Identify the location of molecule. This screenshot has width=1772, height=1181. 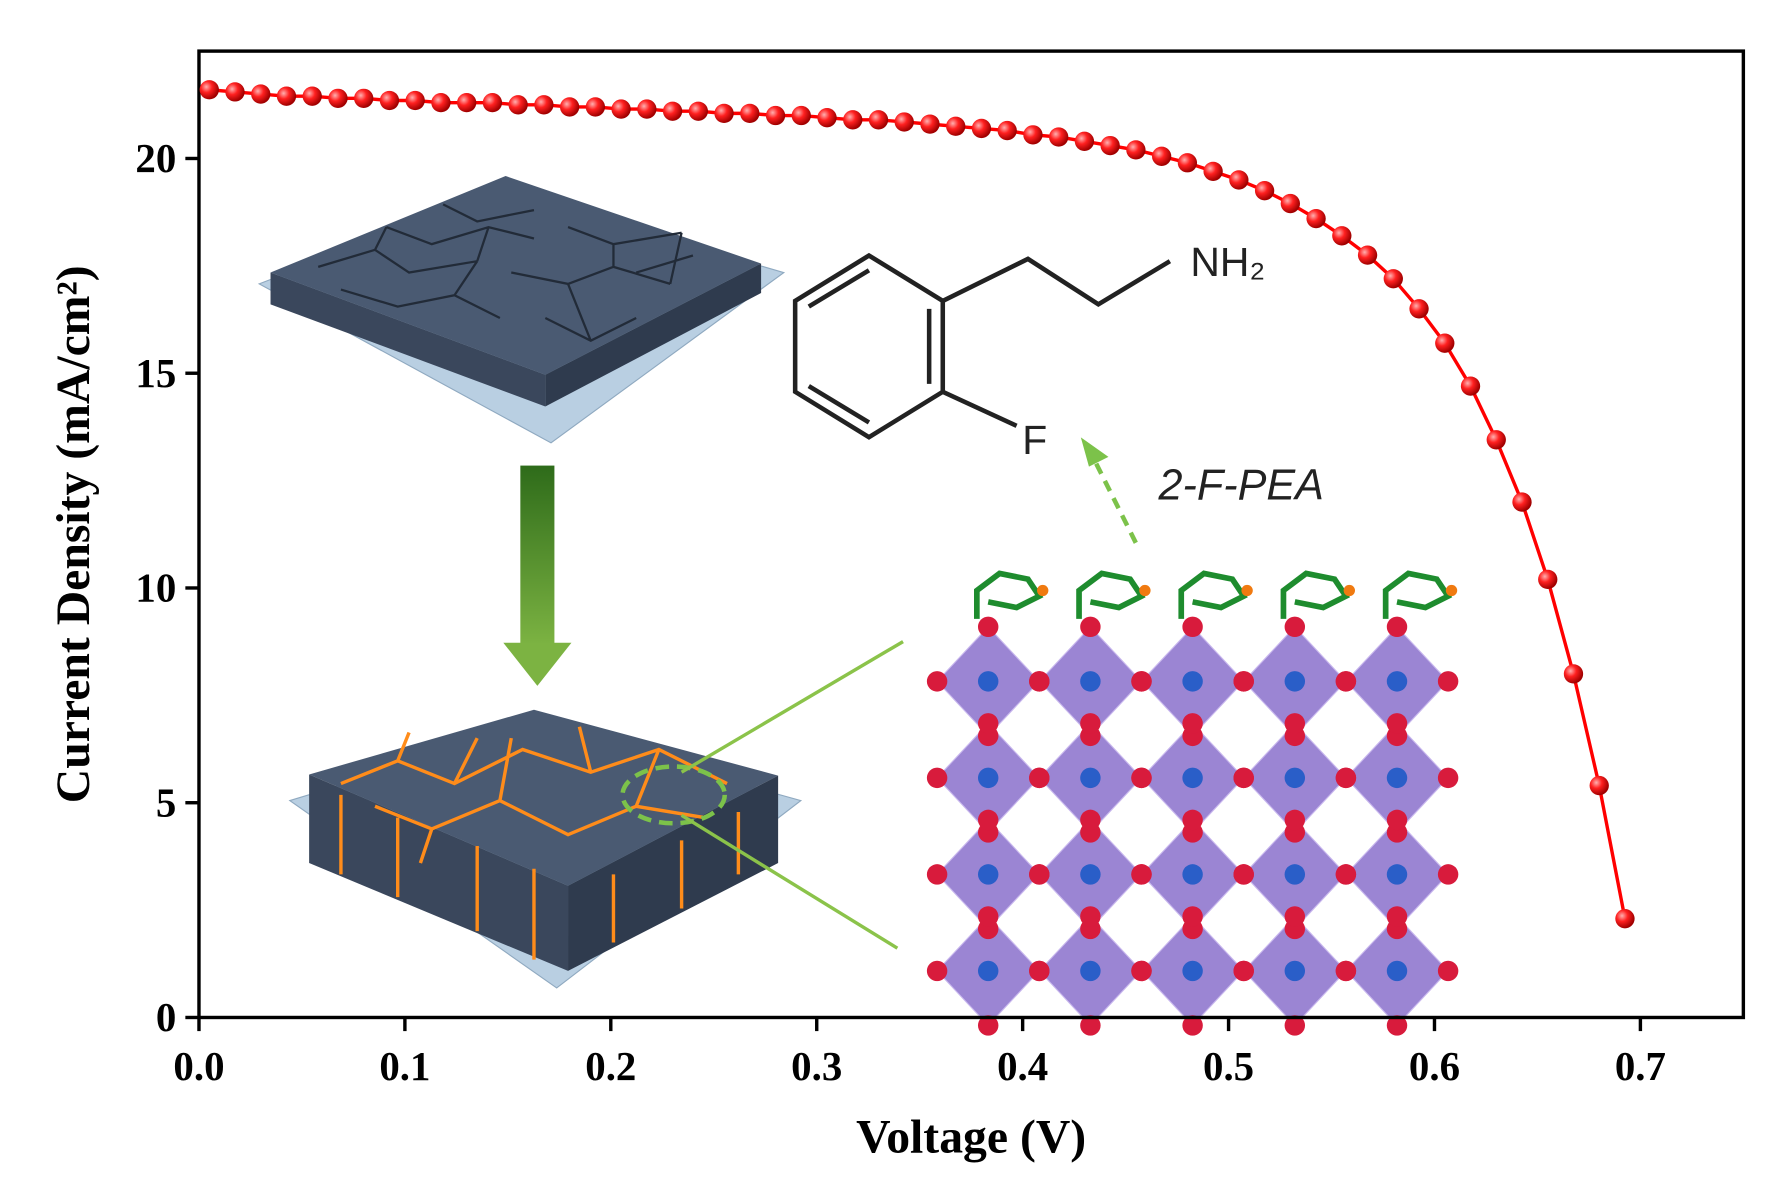
(982, 398).